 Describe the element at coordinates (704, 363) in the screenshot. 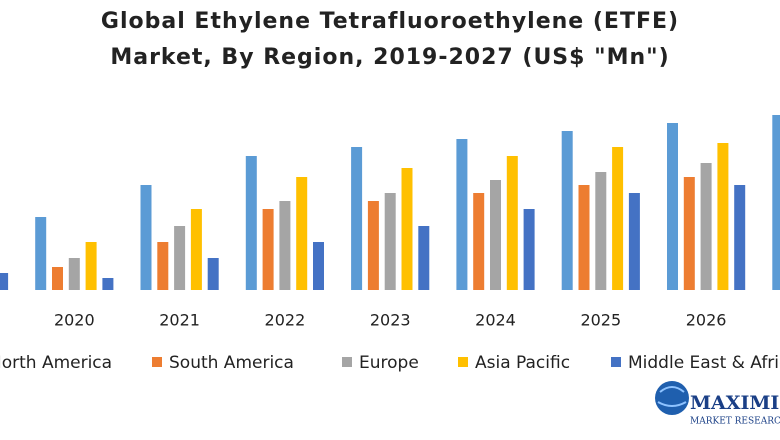

I see `legend-label: Middle East & Africa` at that location.